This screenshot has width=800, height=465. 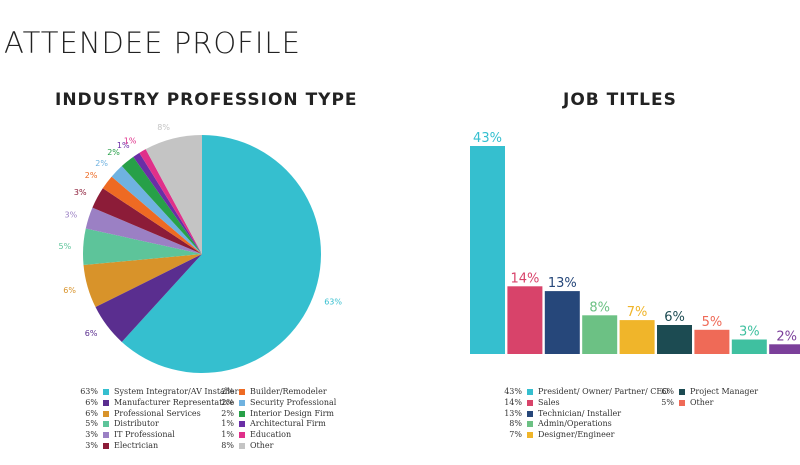 I want to click on bar-admin-operations, so click(x=600, y=334).